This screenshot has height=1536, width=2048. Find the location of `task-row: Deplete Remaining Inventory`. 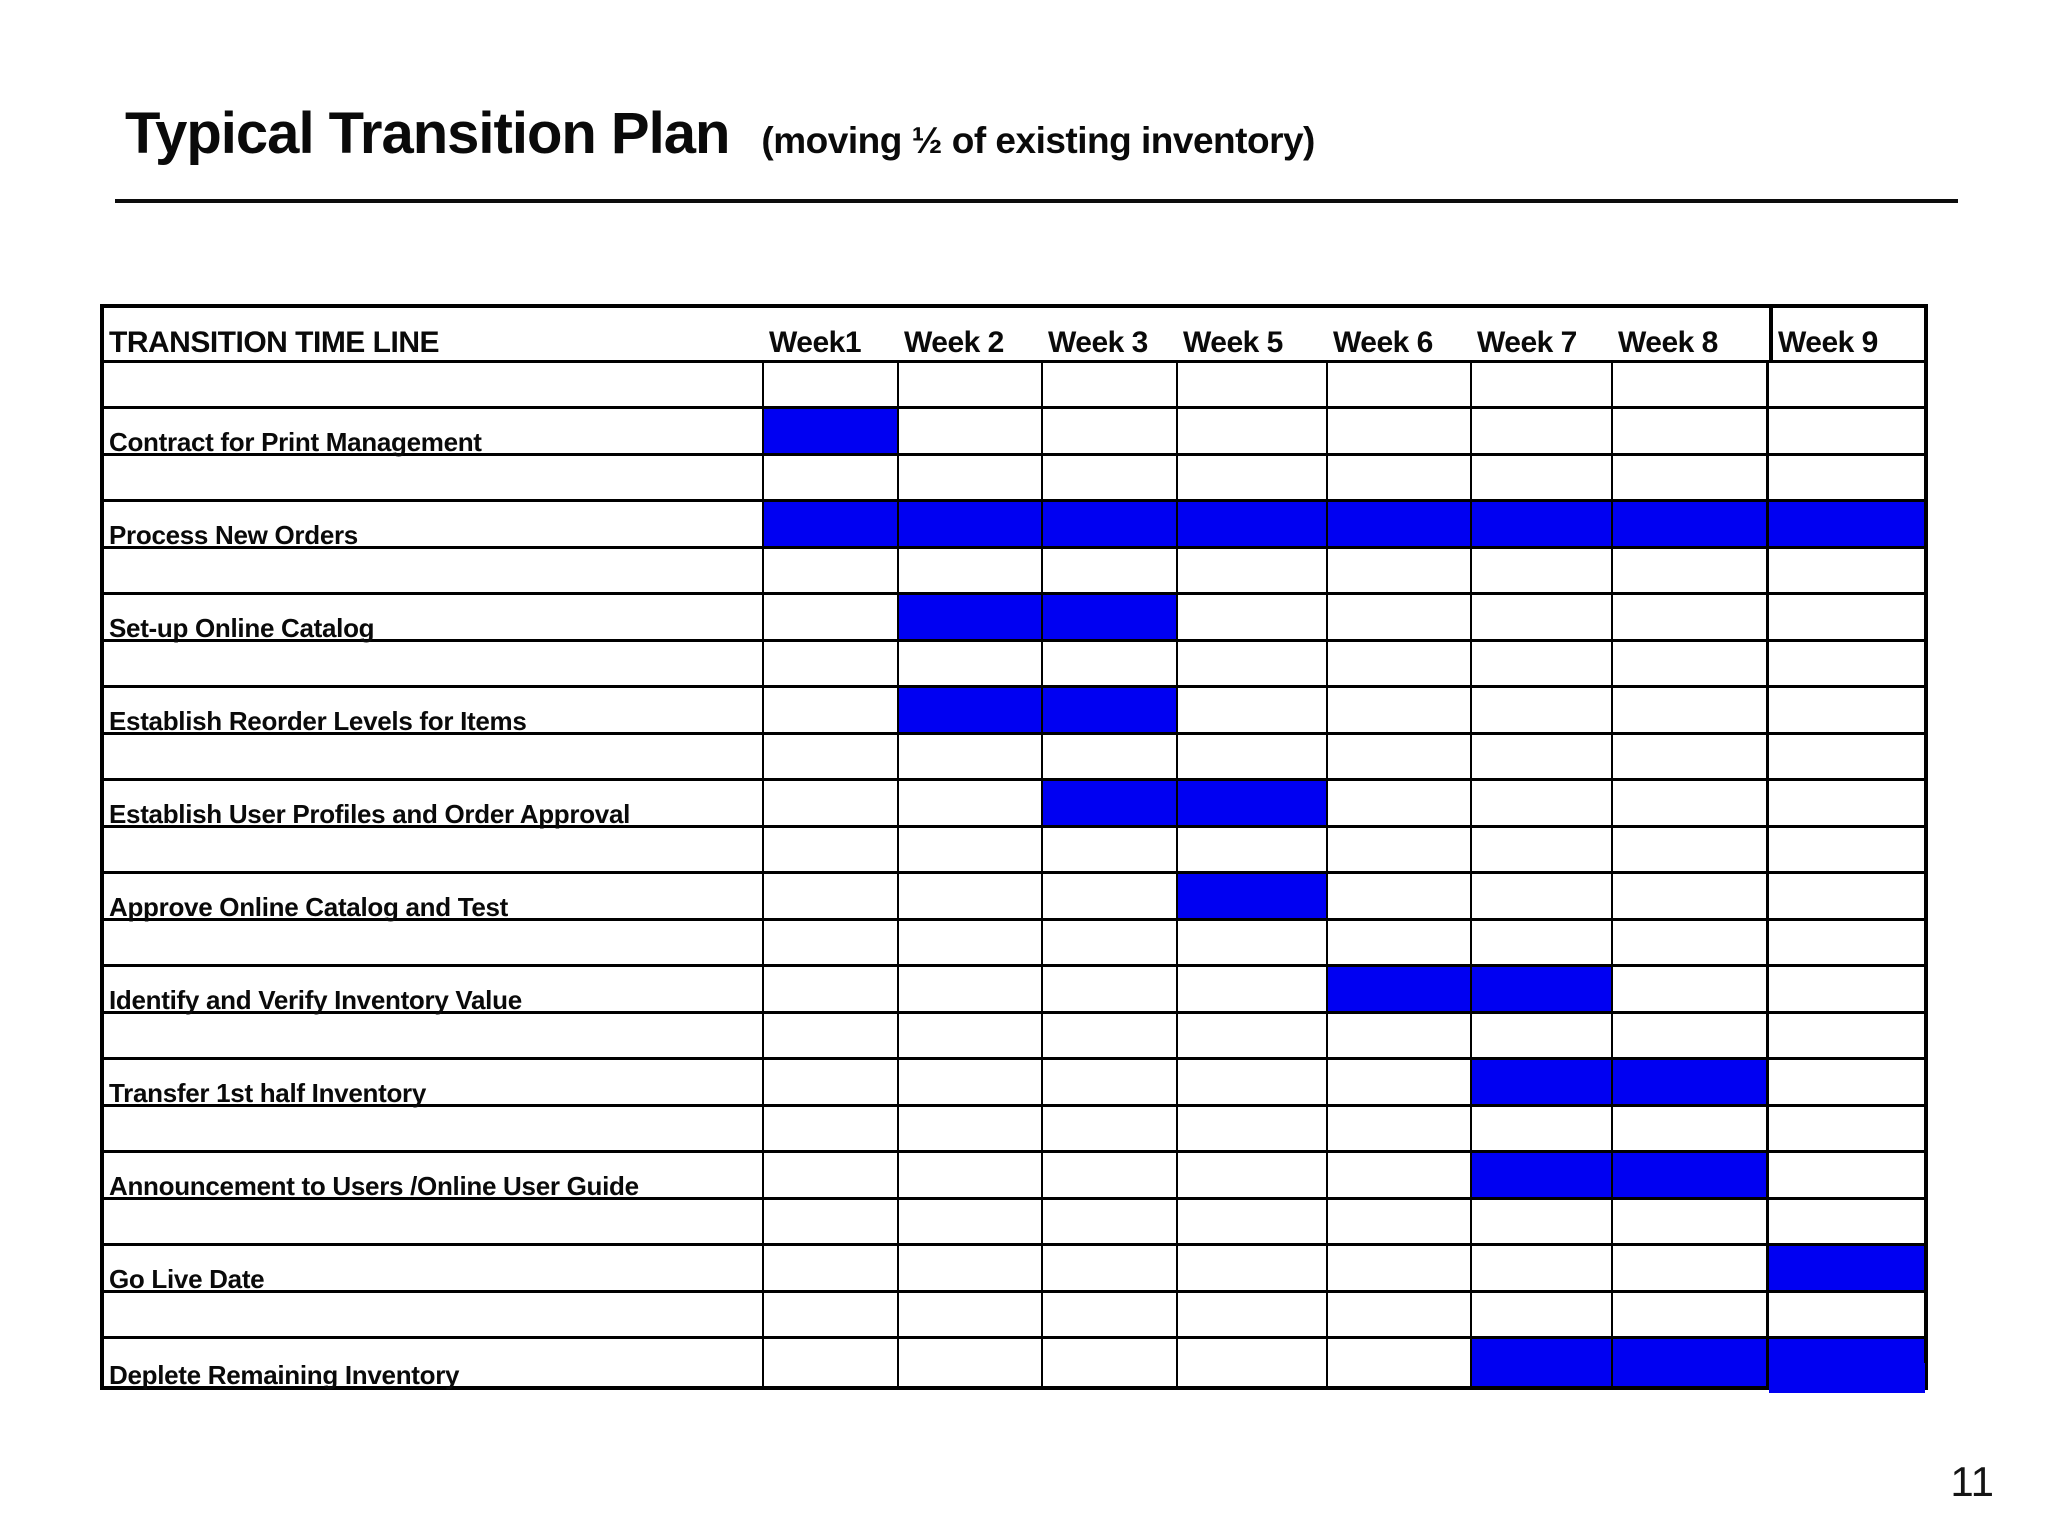

task-row: Deplete Remaining Inventory is located at coordinates (1014, 1366).